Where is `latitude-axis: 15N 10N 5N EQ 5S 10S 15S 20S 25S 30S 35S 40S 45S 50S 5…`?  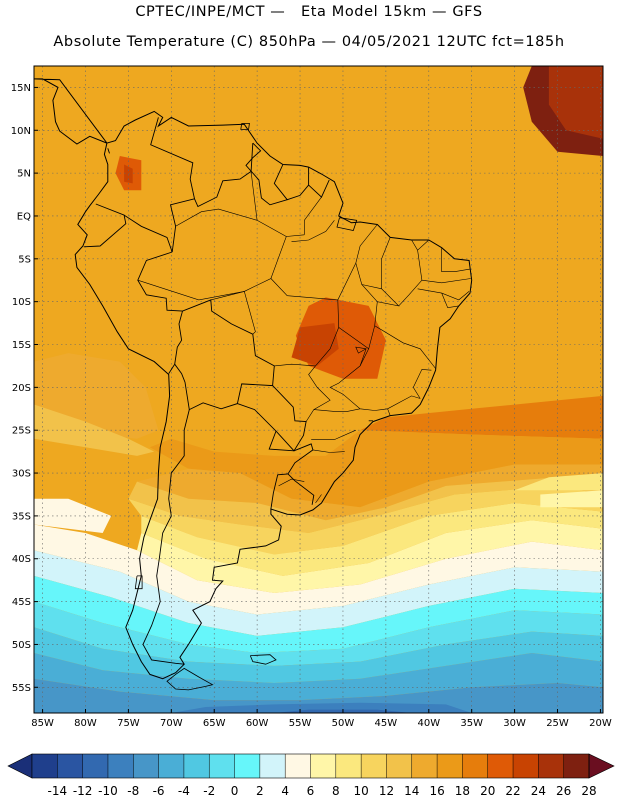
latitude-axis: 15N 10N 5N EQ 5S 10S 15S 20S 25S 30S 35S 40S 45S 50S 5… is located at coordinates (24, 388).